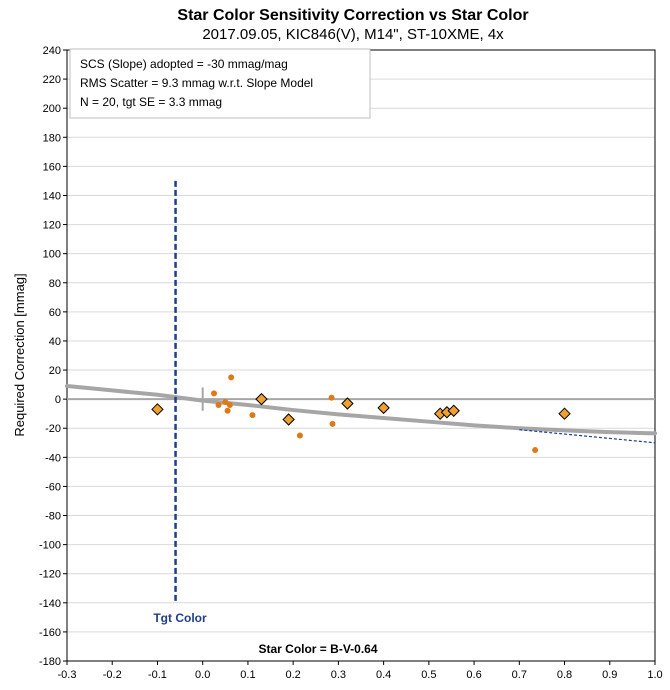  Describe the element at coordinates (587, 436) in the screenshot. I see `slope-line` at that location.